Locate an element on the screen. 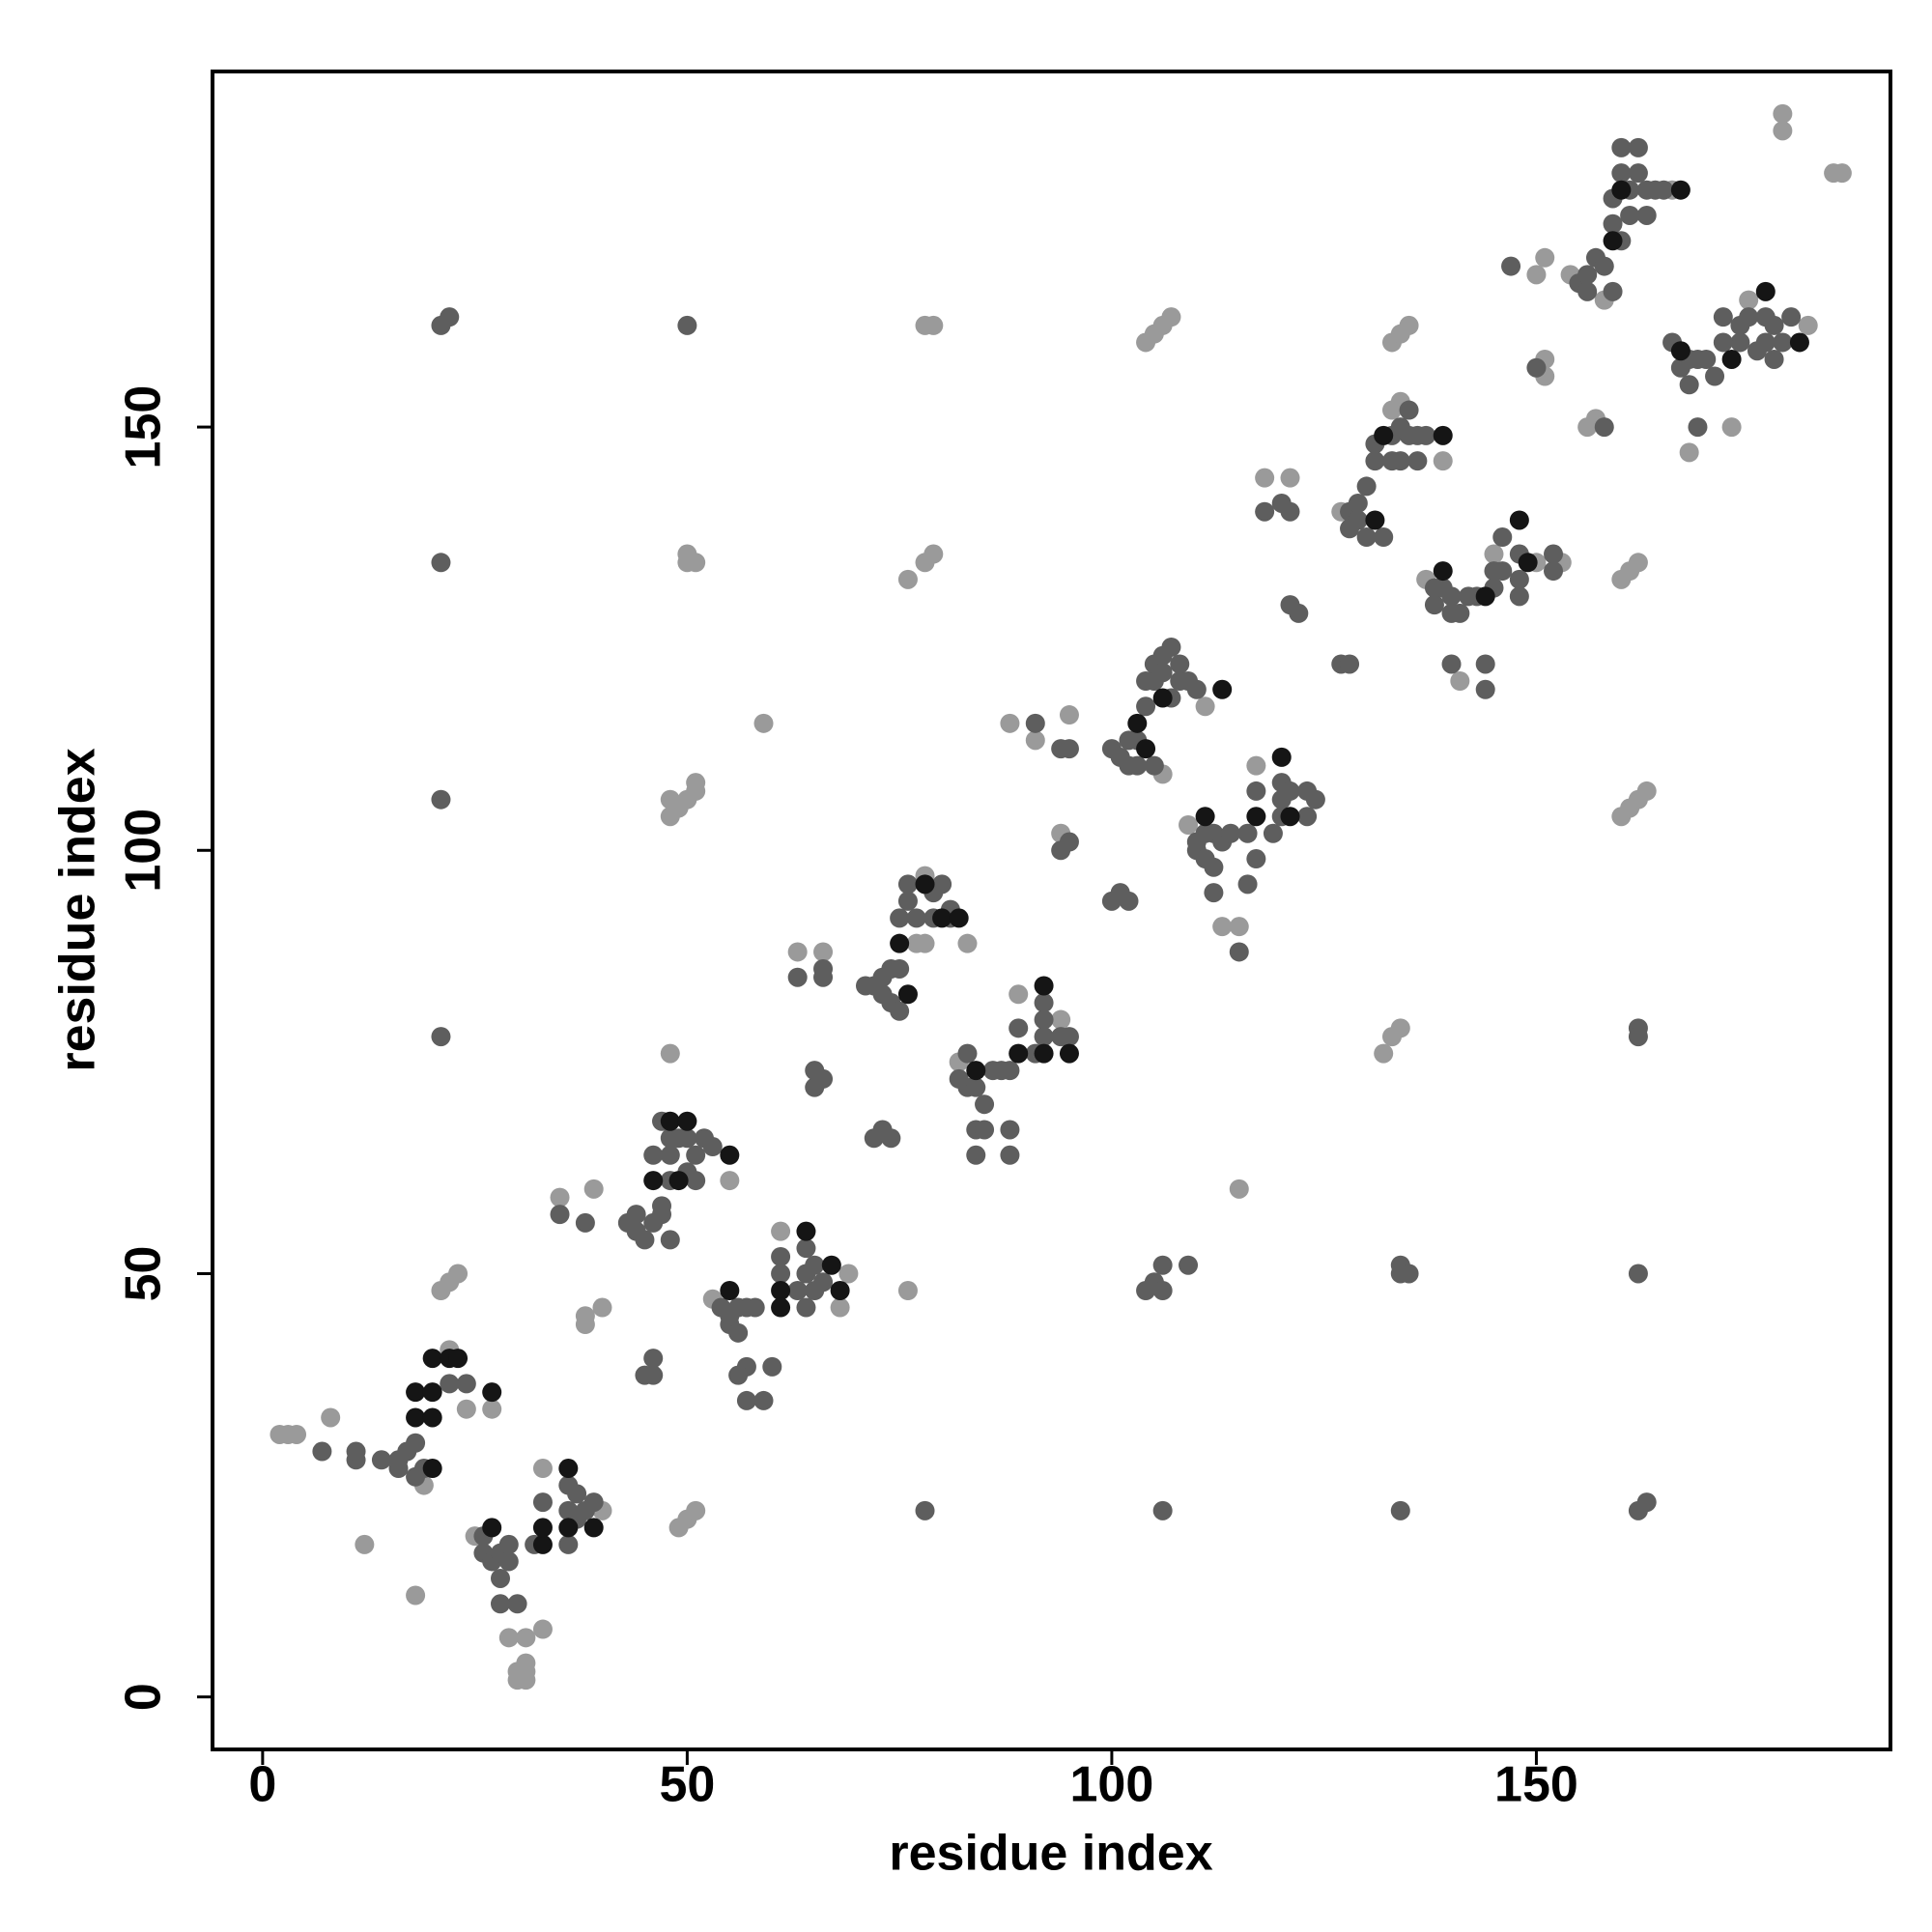  x-axis-label: residue index is located at coordinates (1050, 1854).